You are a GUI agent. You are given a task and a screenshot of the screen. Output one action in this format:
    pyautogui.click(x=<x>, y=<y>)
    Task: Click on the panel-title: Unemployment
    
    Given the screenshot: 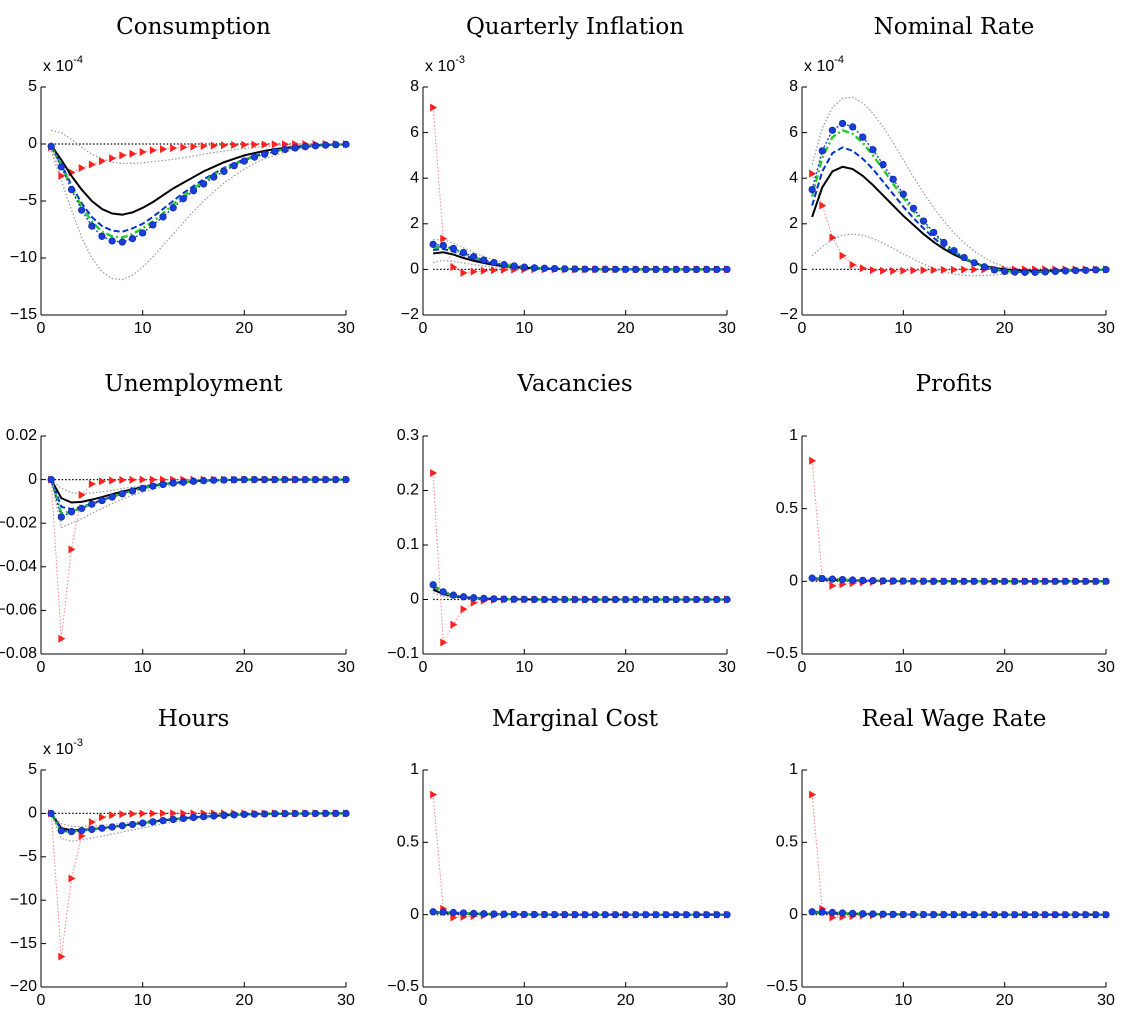 What is the action you would take?
    pyautogui.click(x=193, y=384)
    